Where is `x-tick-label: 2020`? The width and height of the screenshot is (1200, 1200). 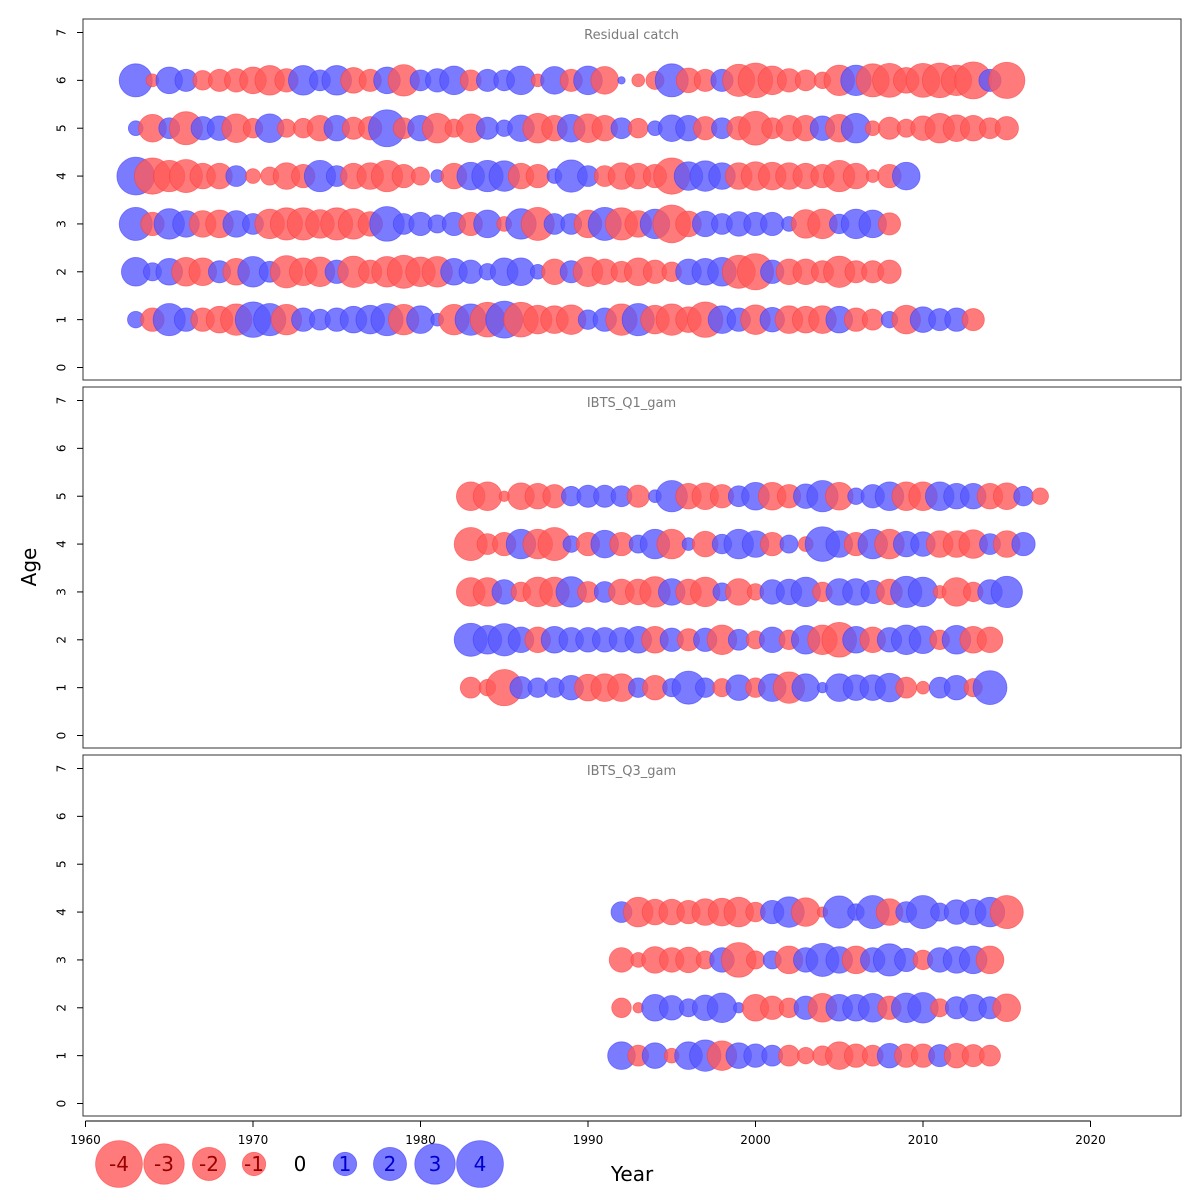
x-tick-label: 2020 is located at coordinates (1090, 1140).